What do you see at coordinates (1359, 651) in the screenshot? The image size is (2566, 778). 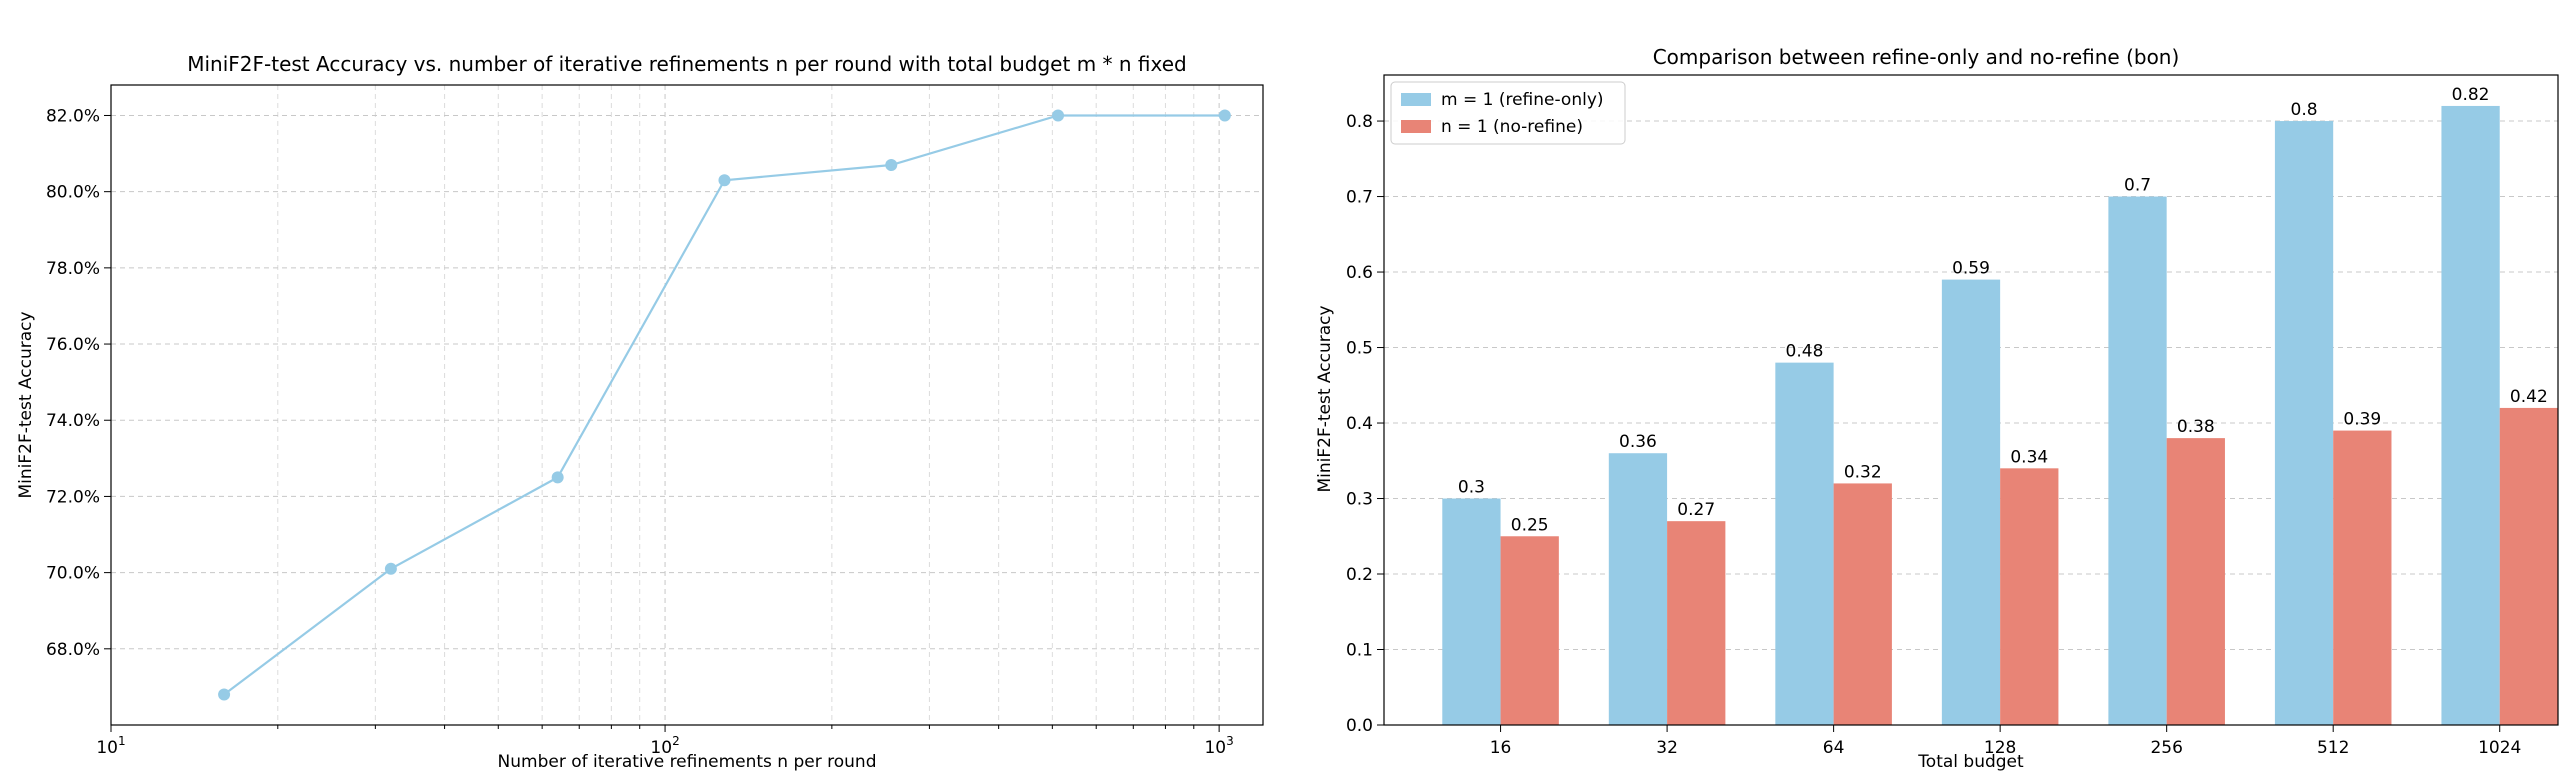 I see `tick-label-y: 0.1` at bounding box center [1359, 651].